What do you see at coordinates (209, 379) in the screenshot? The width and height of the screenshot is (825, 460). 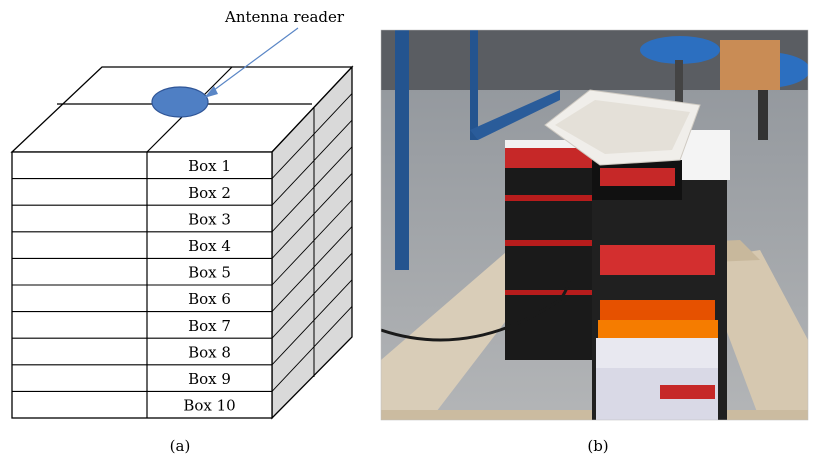 I see `box-label: Box 9` at bounding box center [209, 379].